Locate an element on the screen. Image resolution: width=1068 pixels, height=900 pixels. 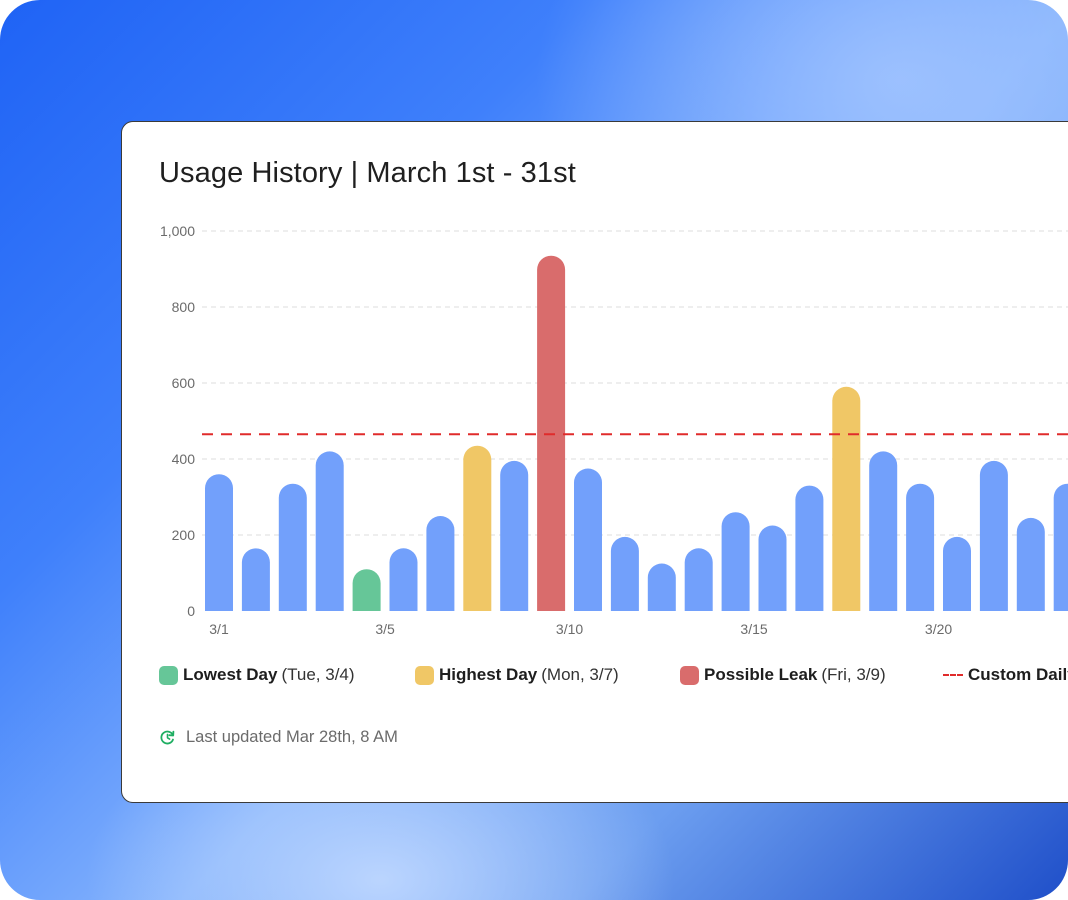
legend-highest-detail: (Mon, 3/7) is located at coordinates (580, 674).